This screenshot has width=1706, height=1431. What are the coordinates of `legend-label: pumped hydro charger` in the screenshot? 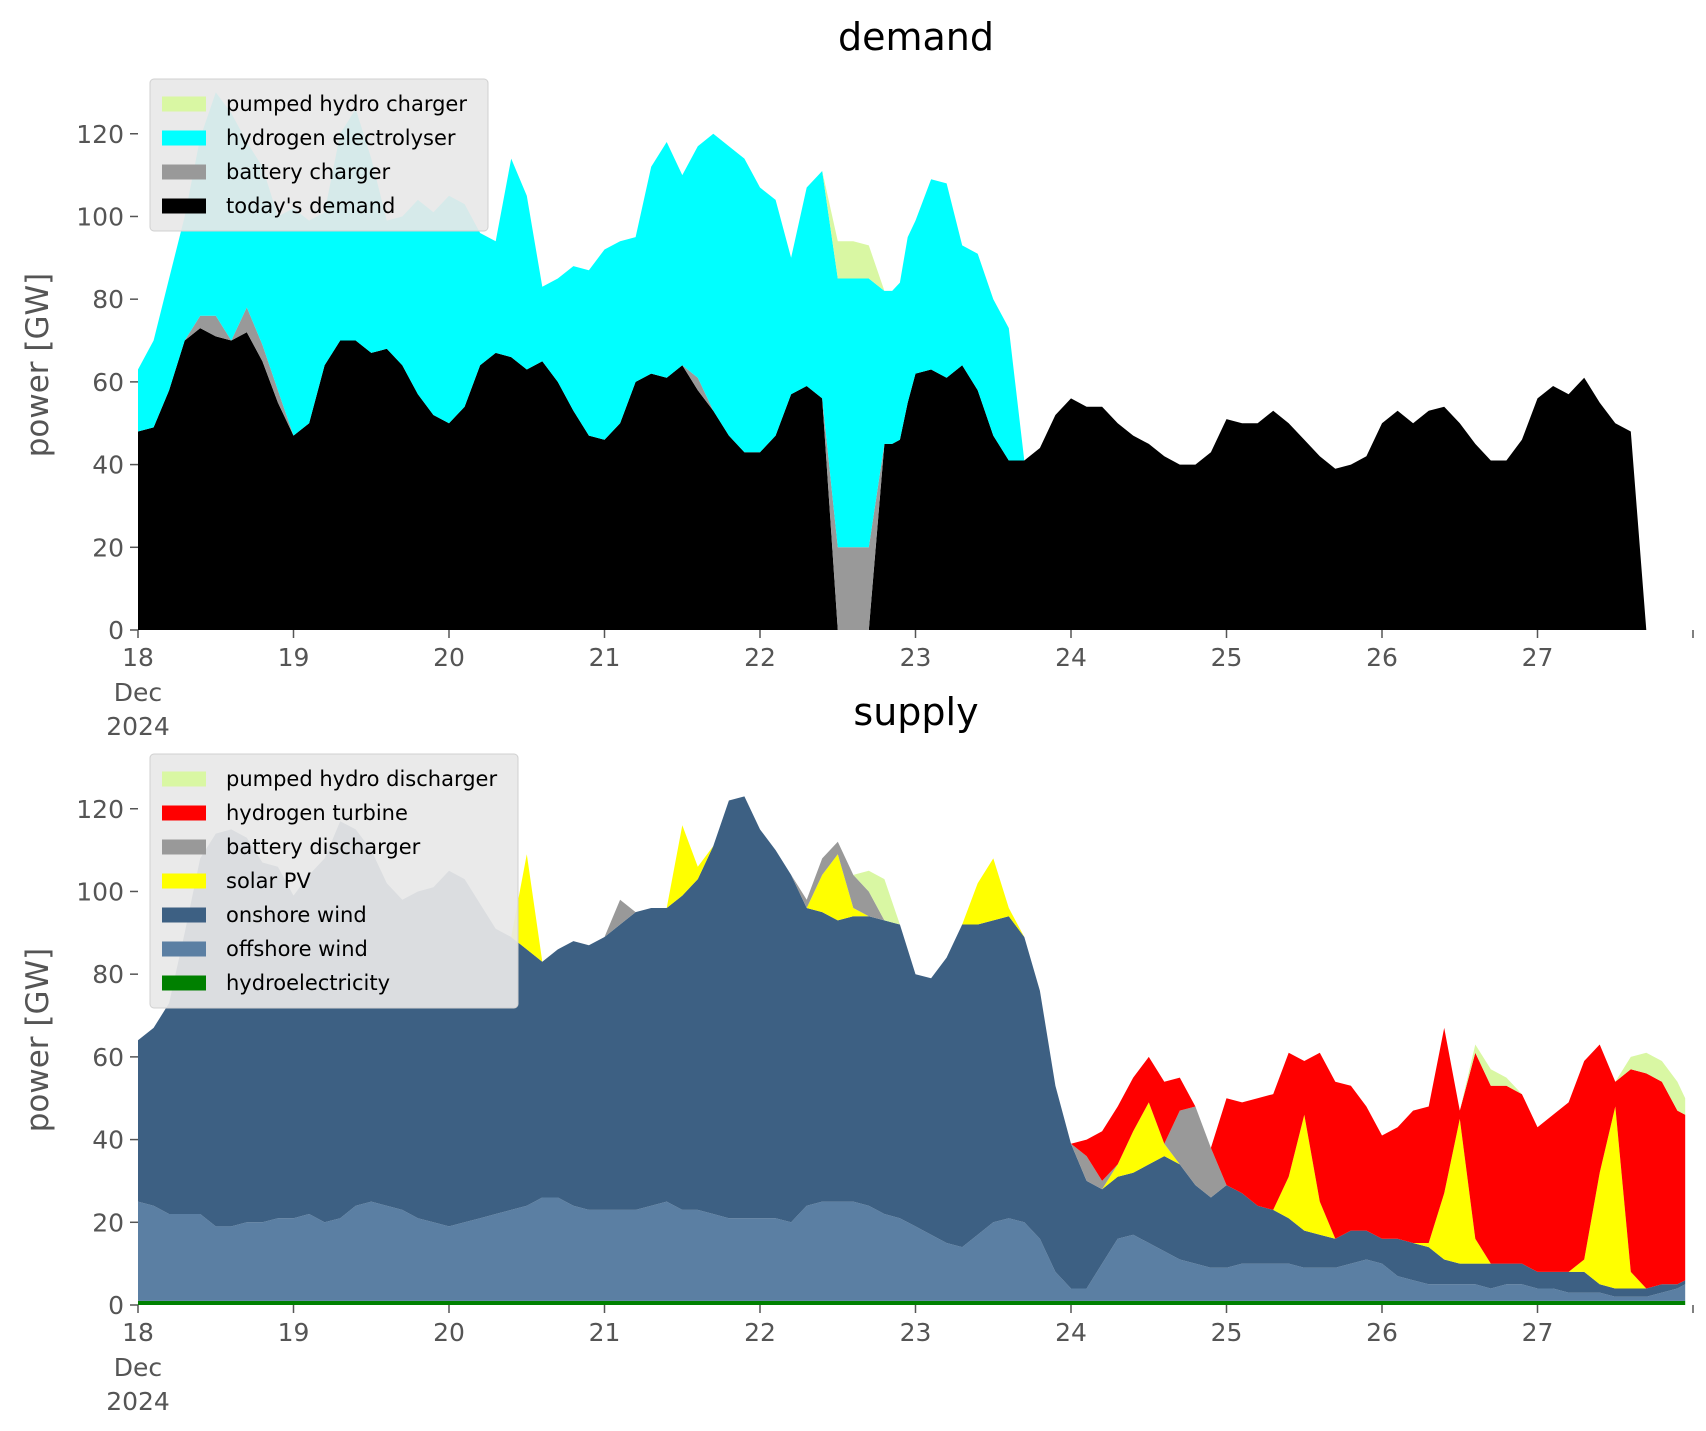 It's located at (346, 104).